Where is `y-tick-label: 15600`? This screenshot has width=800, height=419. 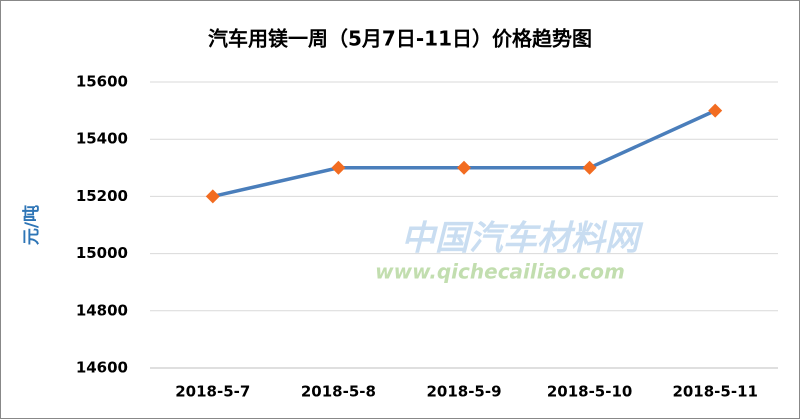 y-tick-label: 15600 is located at coordinates (102, 82).